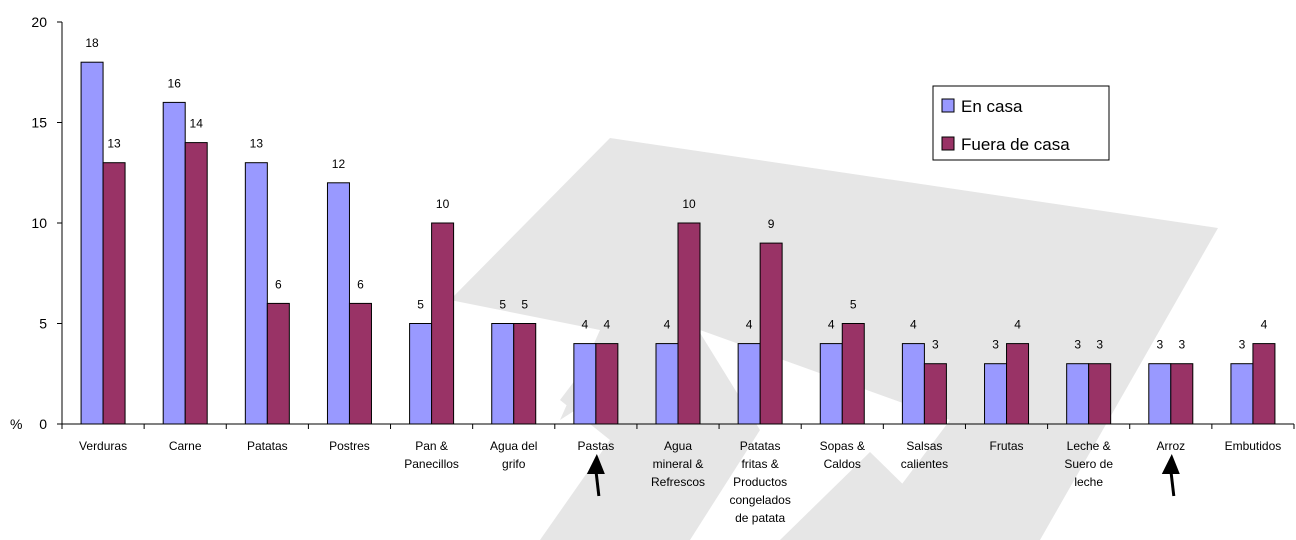  I want to click on category-label: Agua del grifo, so click(513, 455).